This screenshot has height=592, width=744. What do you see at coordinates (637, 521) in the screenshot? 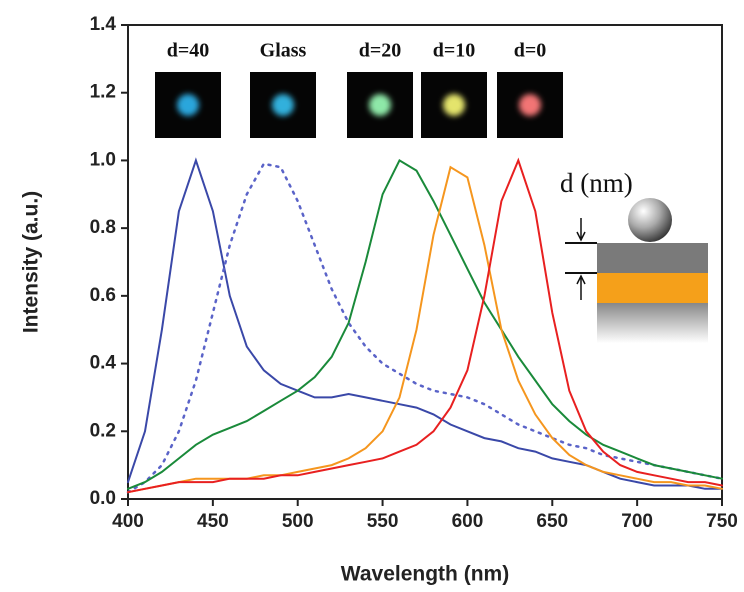
I see `x-tick-label: 700` at bounding box center [637, 521].